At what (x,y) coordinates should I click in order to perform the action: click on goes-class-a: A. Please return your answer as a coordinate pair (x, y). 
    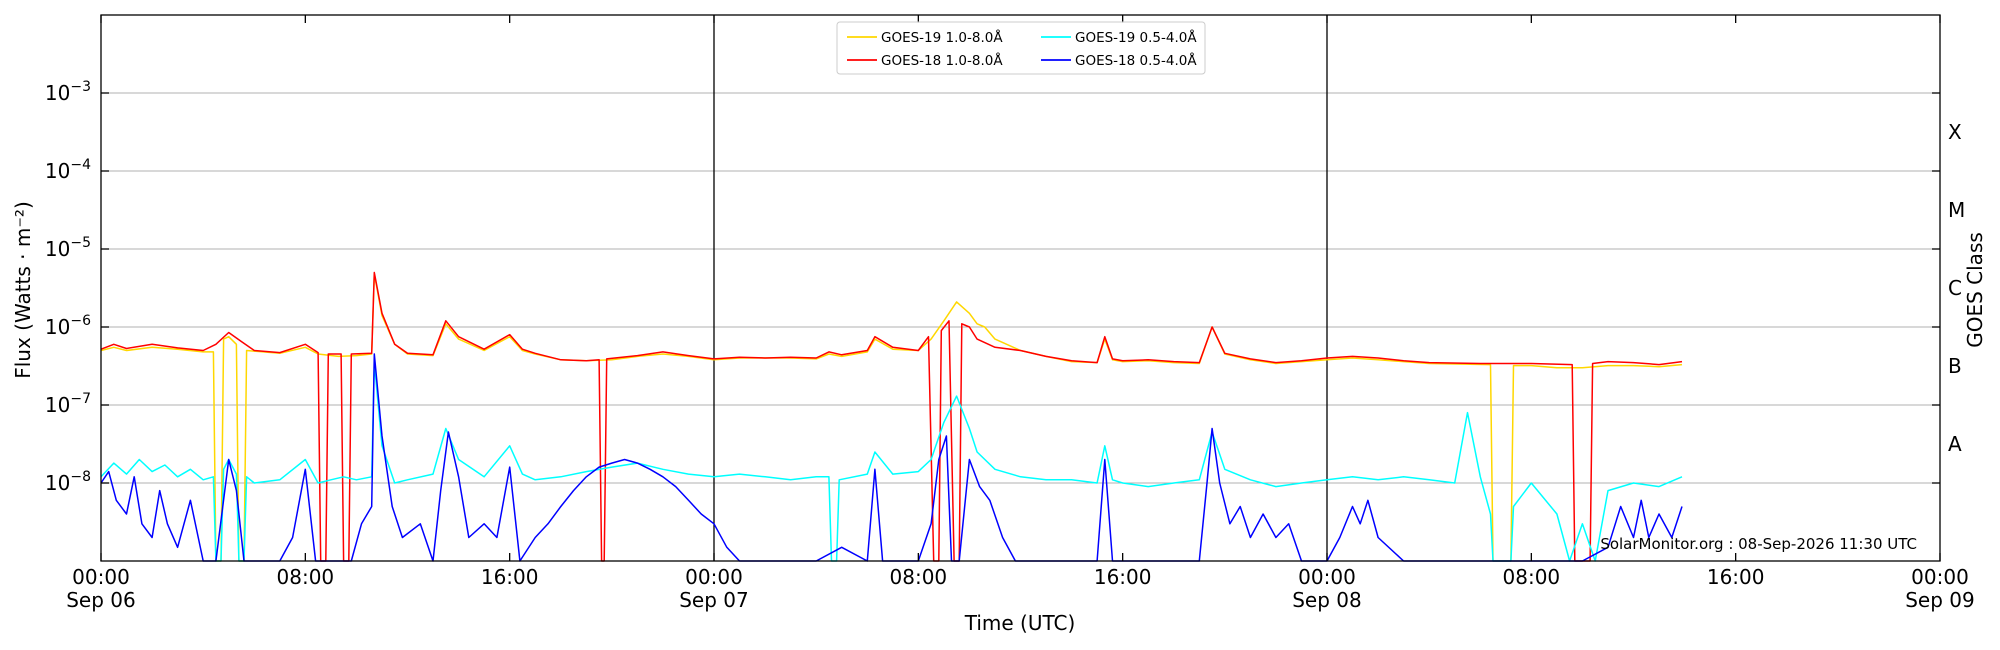
    Looking at the image, I should click on (1955, 444).